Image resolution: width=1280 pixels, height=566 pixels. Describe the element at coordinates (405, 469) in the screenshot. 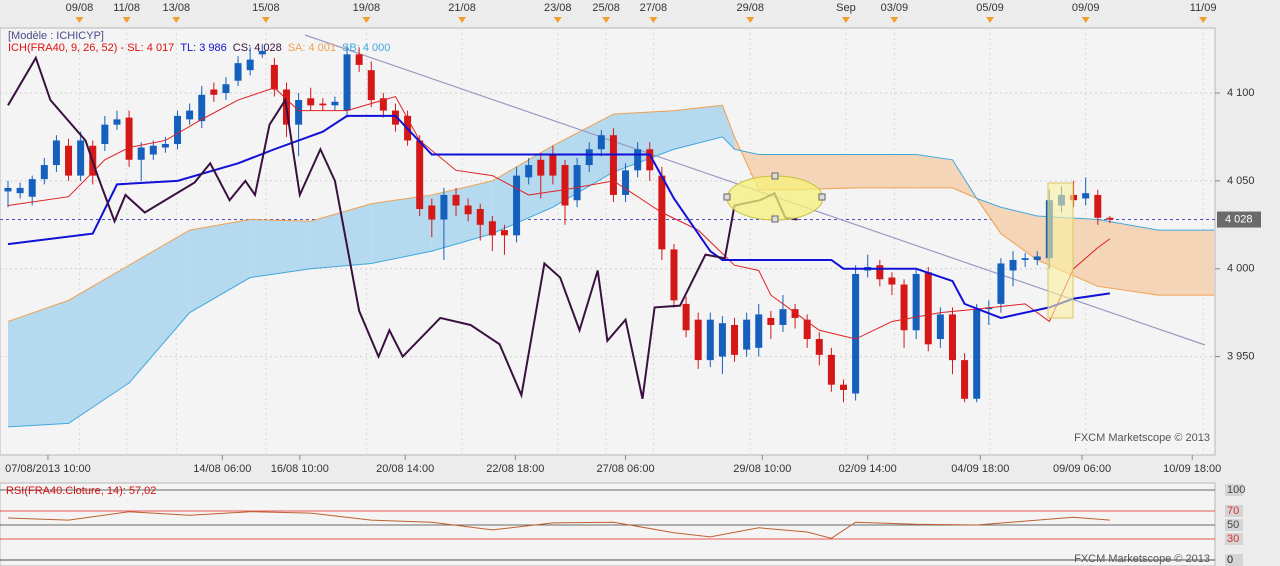

I see `x-tick-label: 20/08 14:00` at that location.